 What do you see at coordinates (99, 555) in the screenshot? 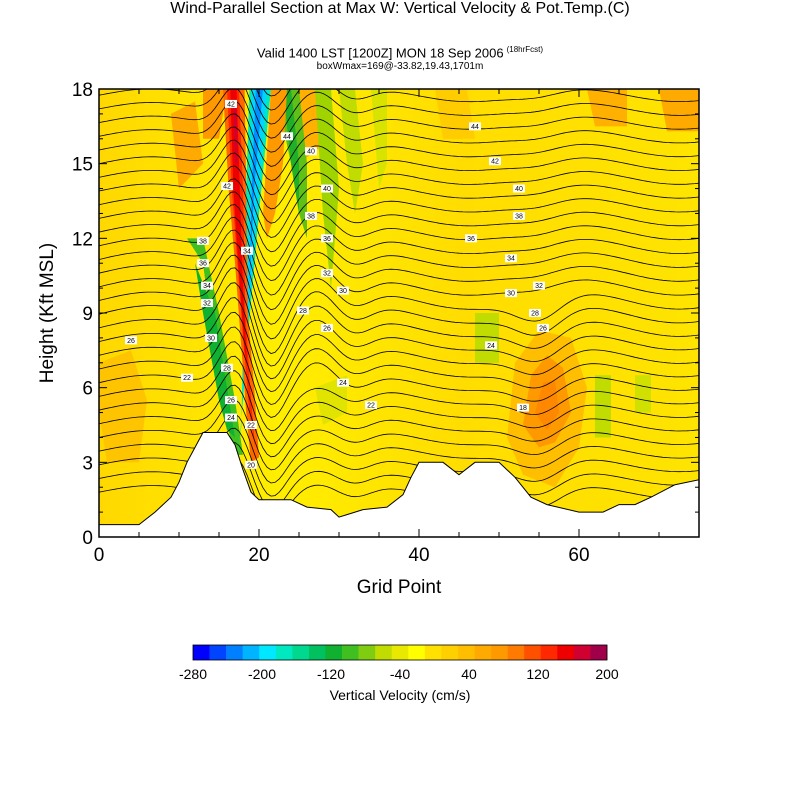
I see `x-tick-label: 0` at bounding box center [99, 555].